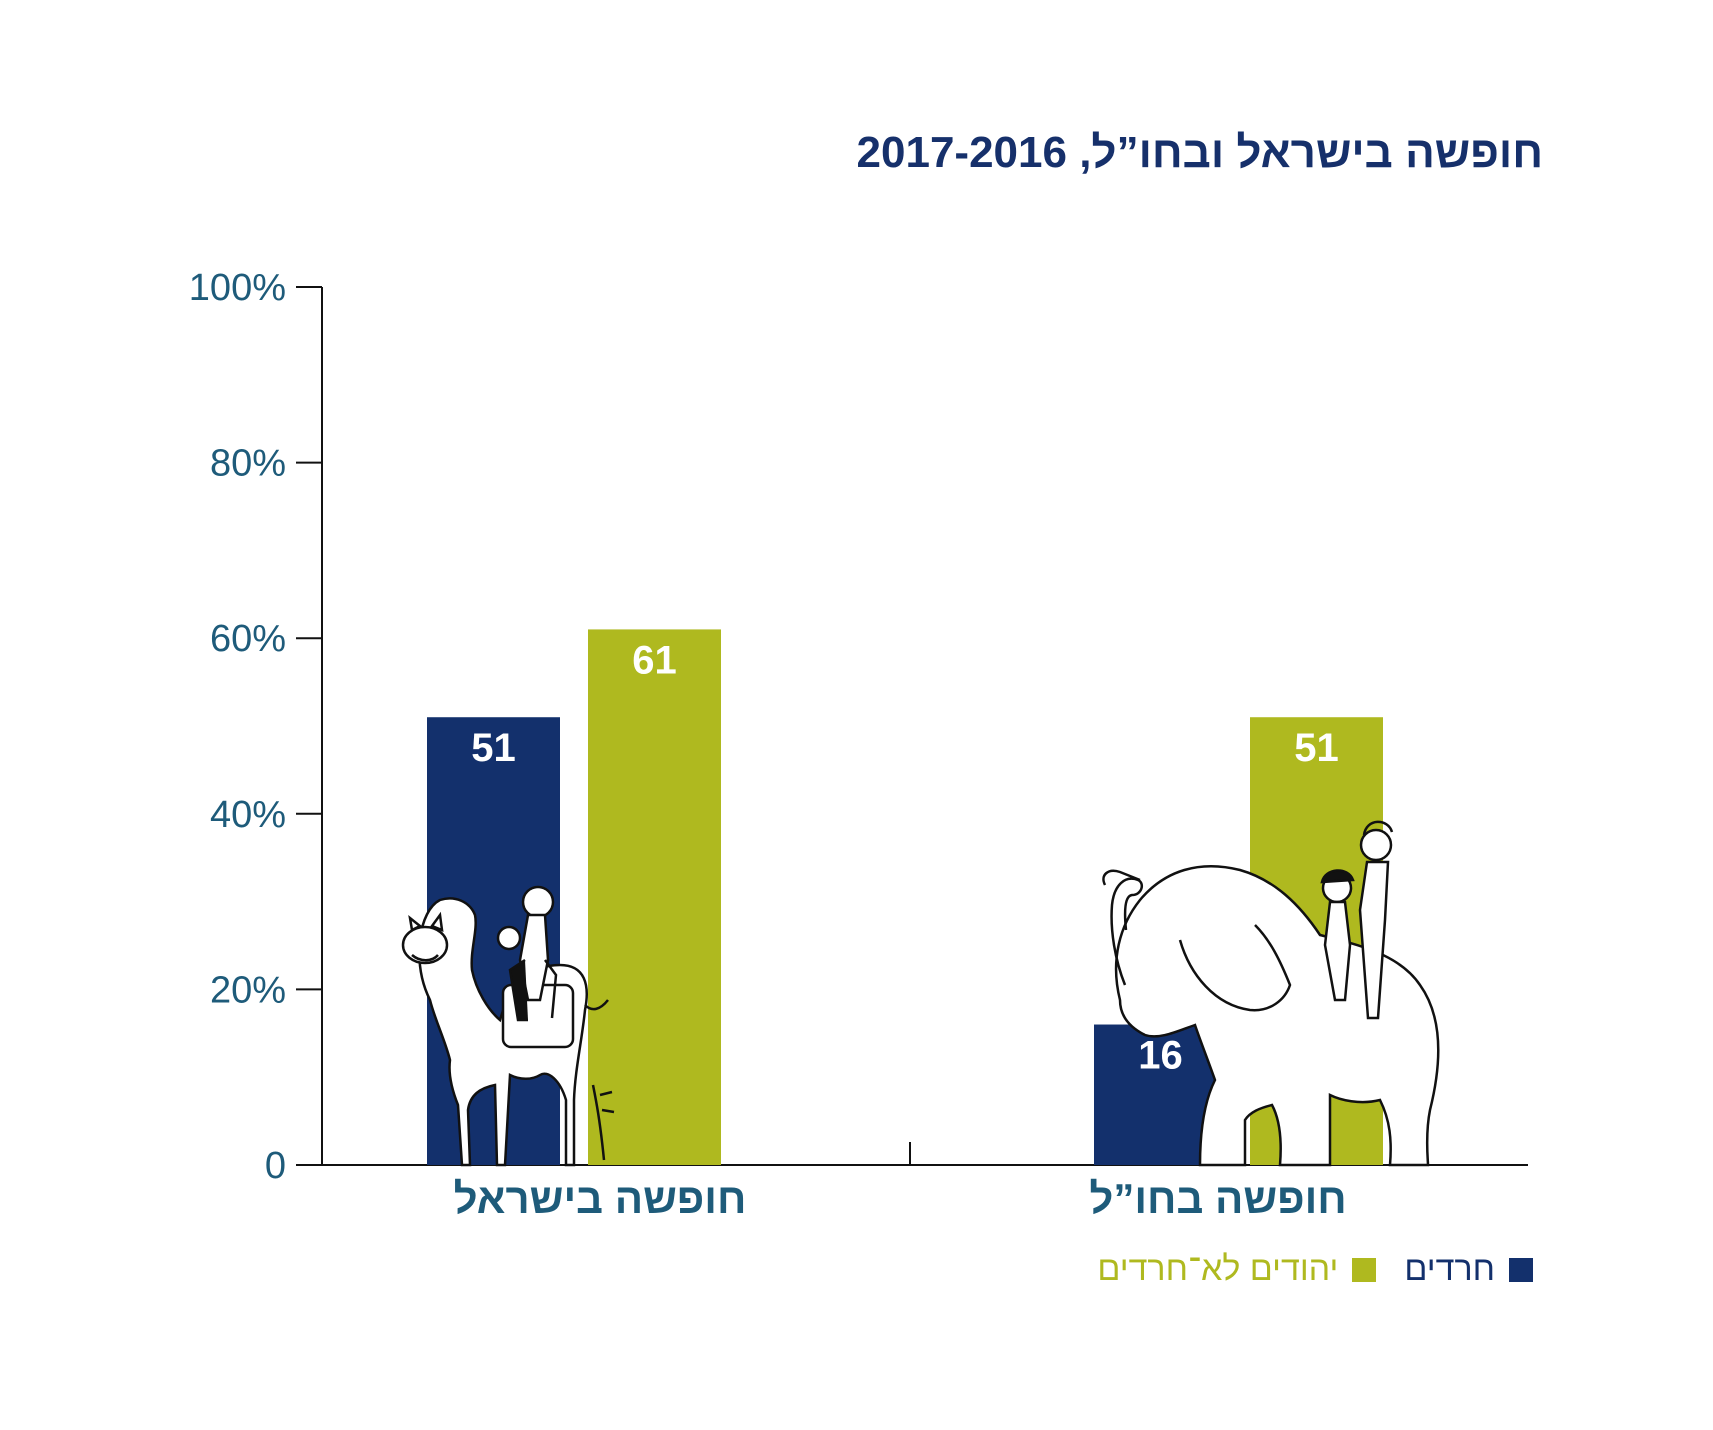  Describe the element at coordinates (1199, 152) in the screenshot. I see `chart-title: חופשה בישראל ובחו”ל, 2017-2016` at that location.